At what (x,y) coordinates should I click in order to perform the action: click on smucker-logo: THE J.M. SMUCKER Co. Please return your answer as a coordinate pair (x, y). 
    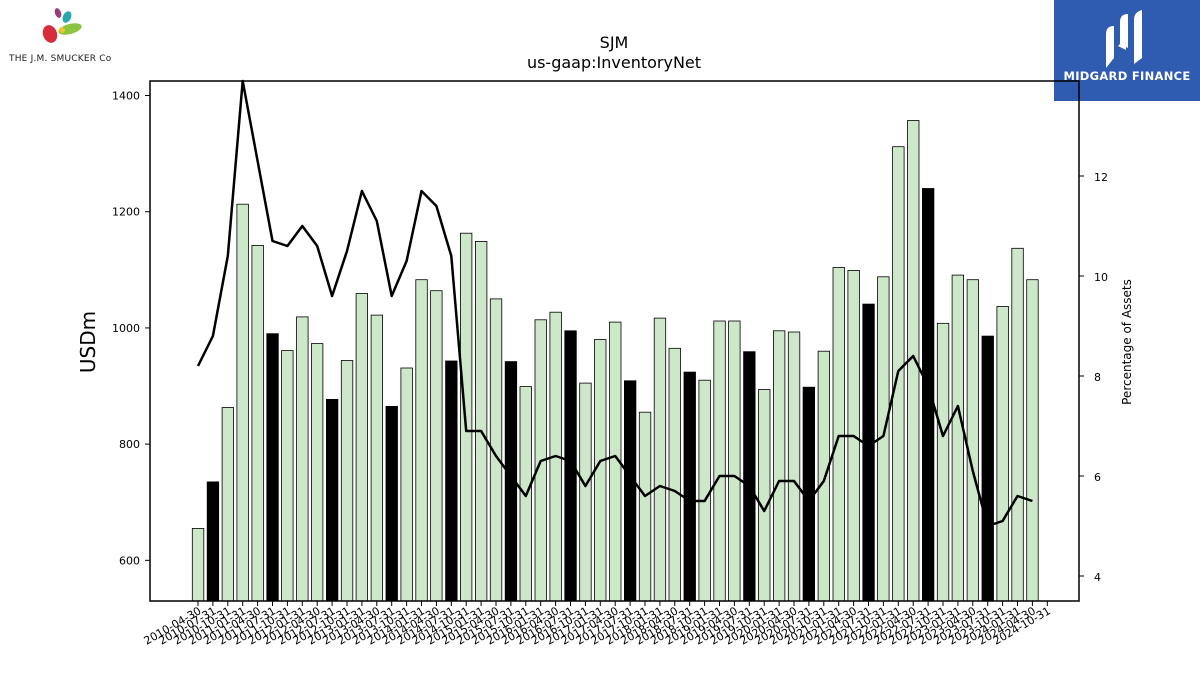
    Looking at the image, I should click on (64, 35).